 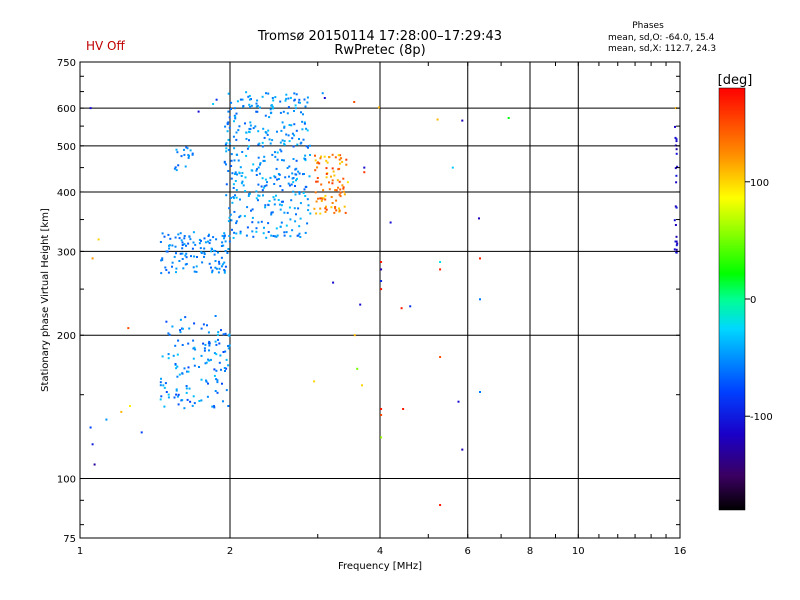 What do you see at coordinates (380, 566) in the screenshot?
I see `x-axis-label: Frequency [MHz]` at bounding box center [380, 566].